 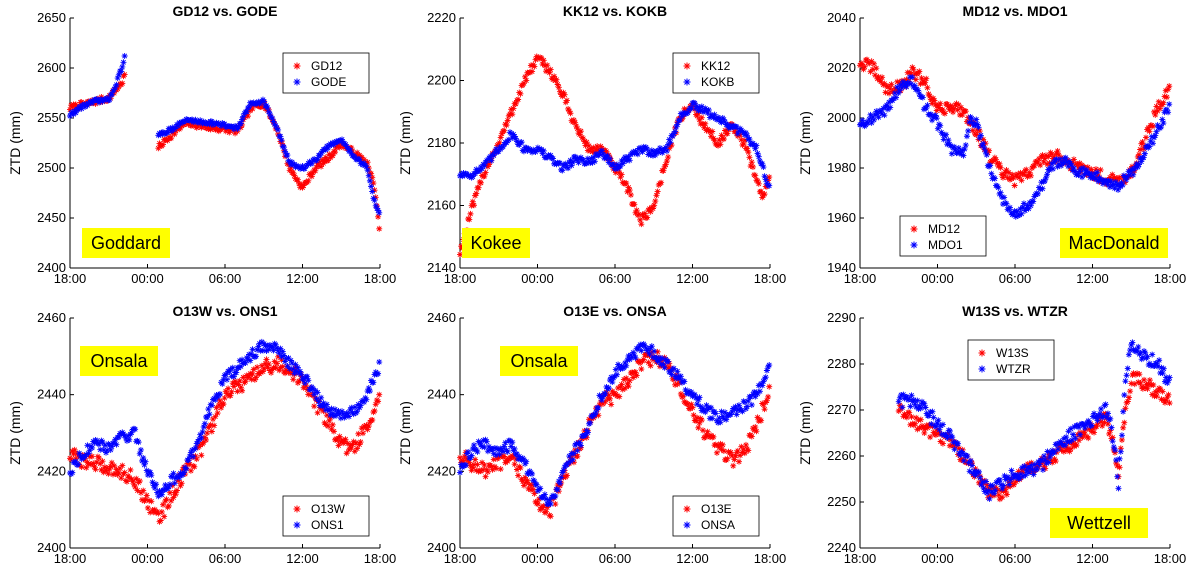 What do you see at coordinates (539, 361) in the screenshot?
I see `site-label-text: Onsala` at bounding box center [539, 361].